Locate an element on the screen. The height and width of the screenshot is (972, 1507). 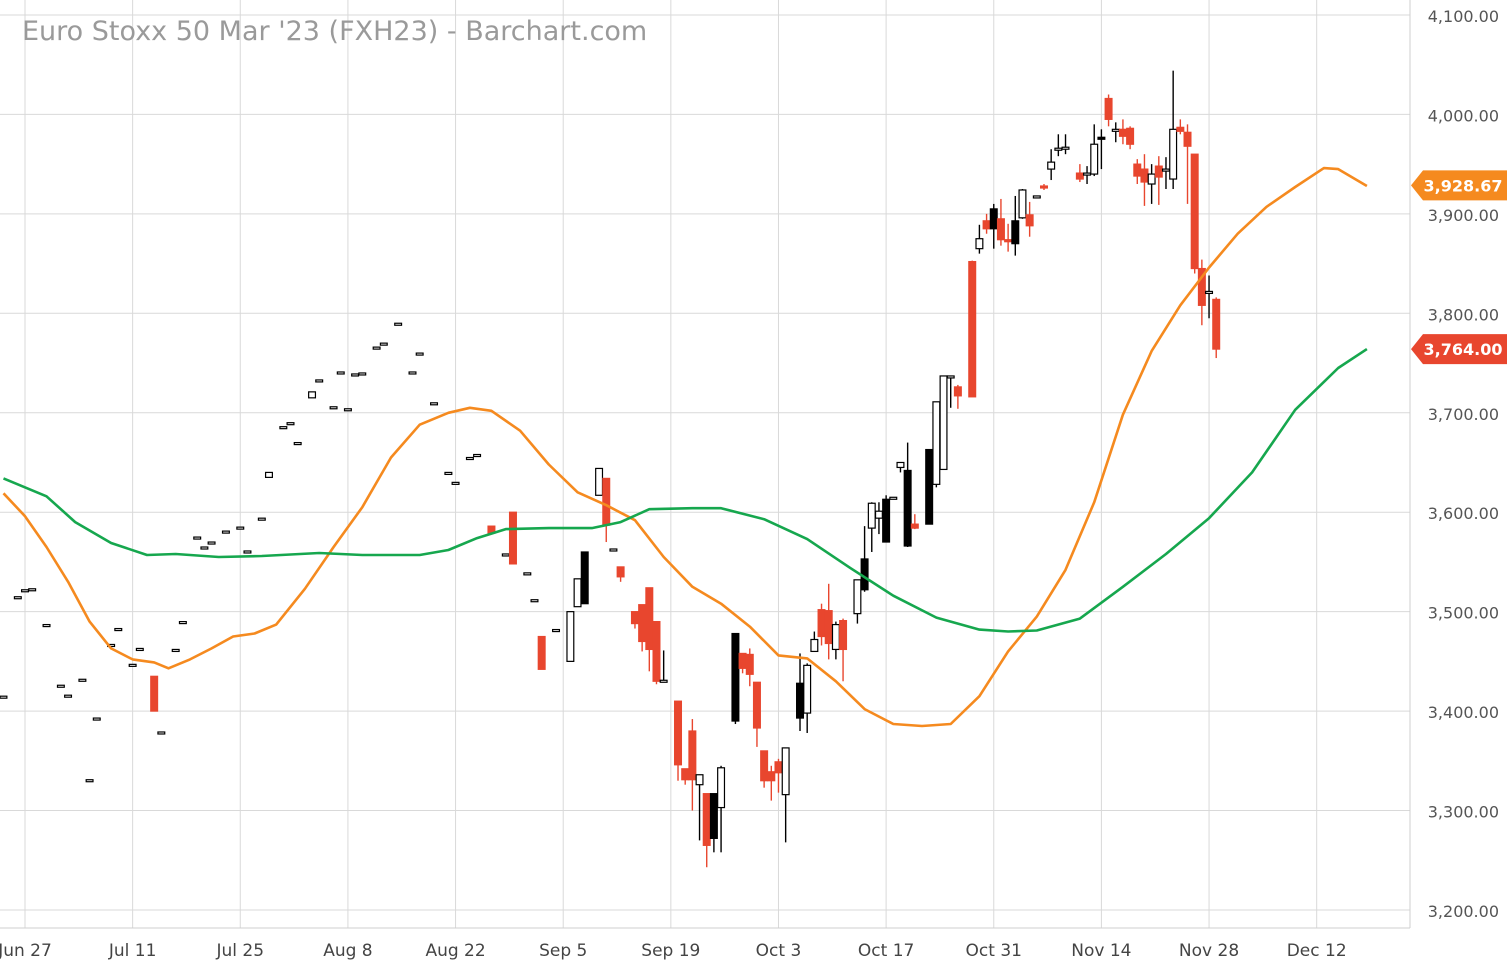
y-tick-label: 4,000.00 is located at coordinates (1463, 115).